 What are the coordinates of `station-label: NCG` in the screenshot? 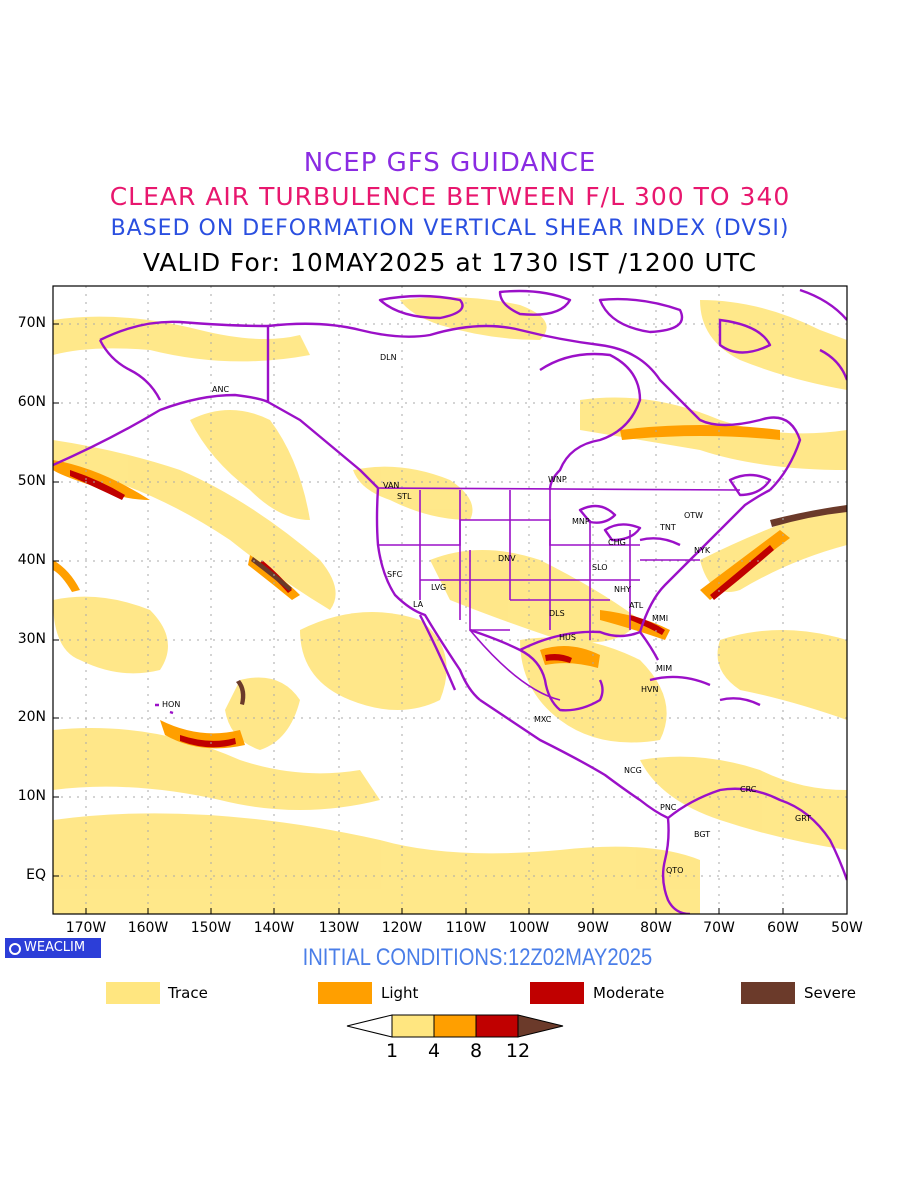 It's located at (633, 770).